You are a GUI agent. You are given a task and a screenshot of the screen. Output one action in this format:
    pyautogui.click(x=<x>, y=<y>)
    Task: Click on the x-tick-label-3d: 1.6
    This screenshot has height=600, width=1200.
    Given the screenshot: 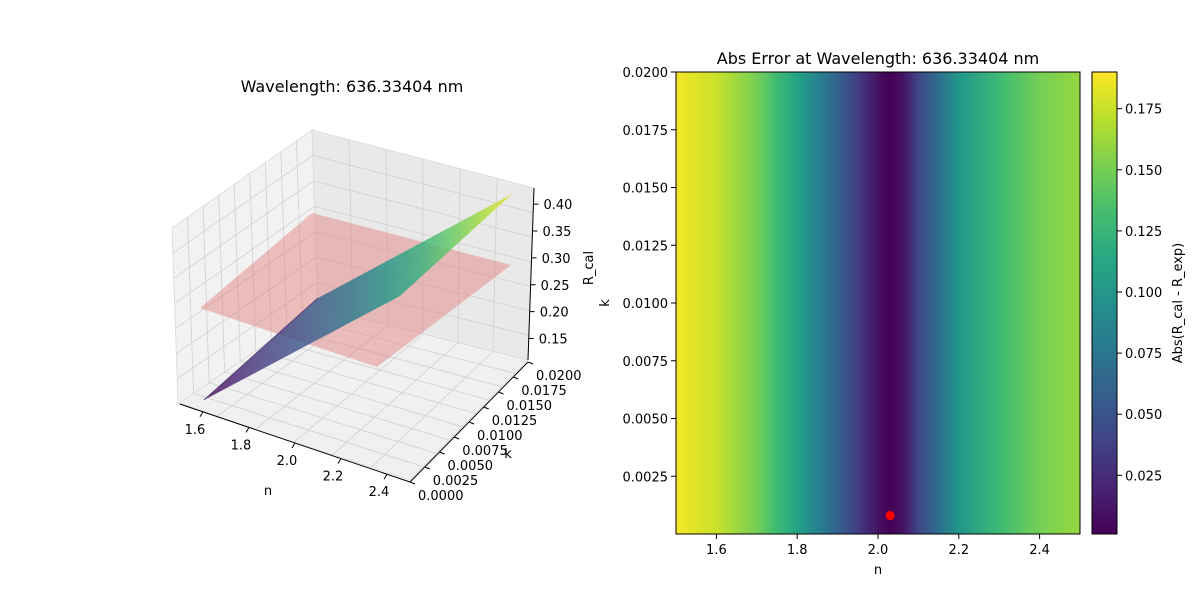 What is the action you would take?
    pyautogui.click(x=195, y=430)
    